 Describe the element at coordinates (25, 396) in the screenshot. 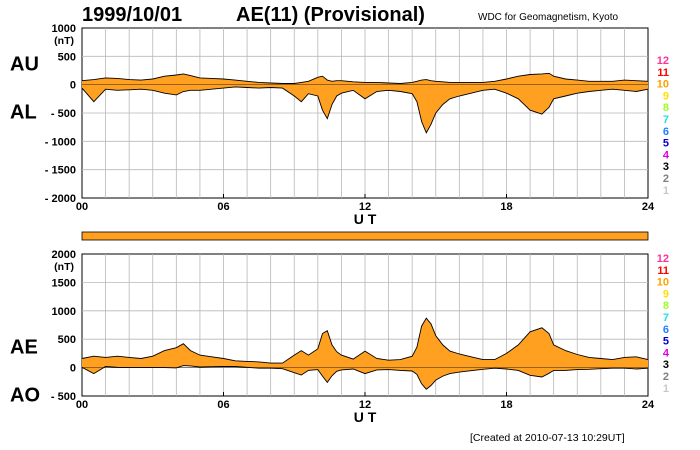

I see `panel2-series-label-ao: AO` at that location.